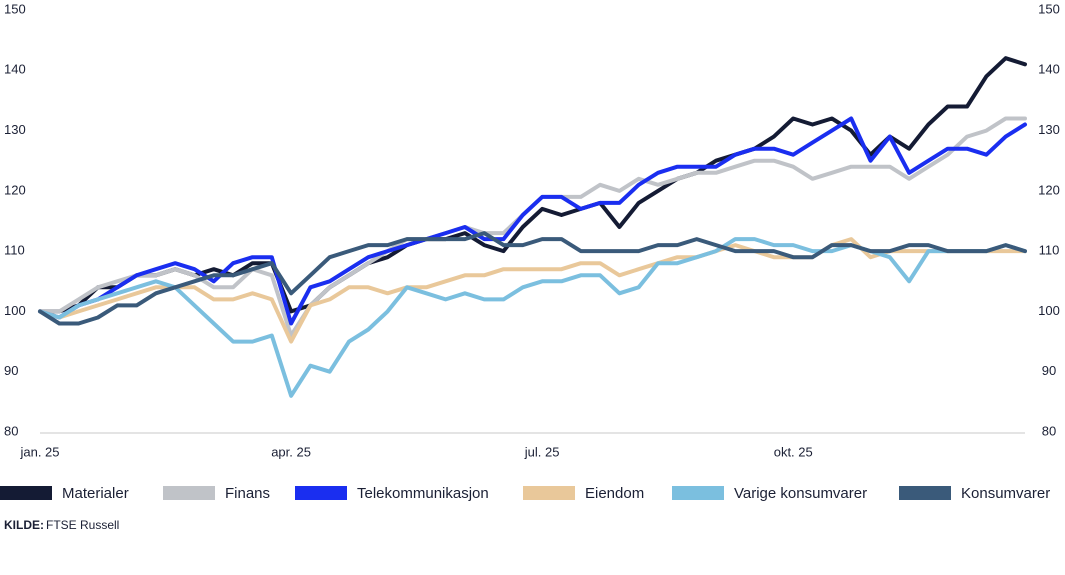 This screenshot has width=1065, height=575. What do you see at coordinates (291, 451) in the screenshot?
I see `x-tick-label: apr. 25` at bounding box center [291, 451].